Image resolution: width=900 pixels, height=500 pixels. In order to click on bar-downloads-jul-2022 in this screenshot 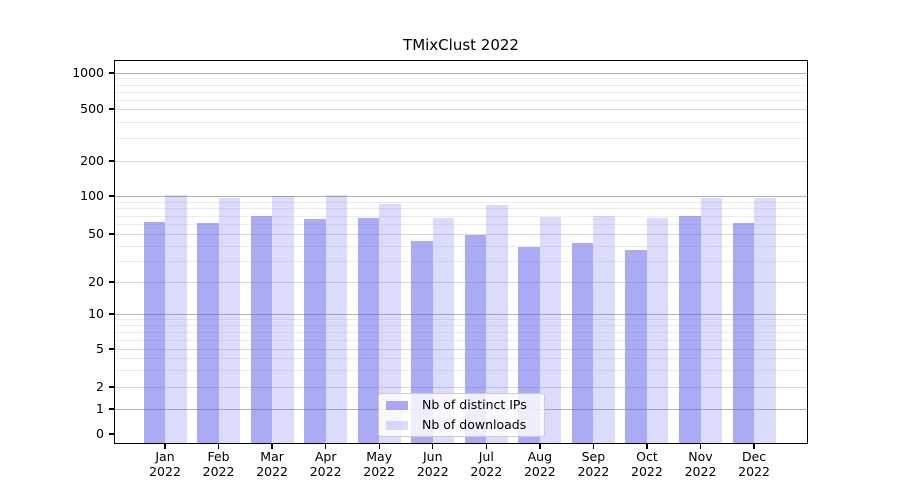, I will do `click(497, 324)`.